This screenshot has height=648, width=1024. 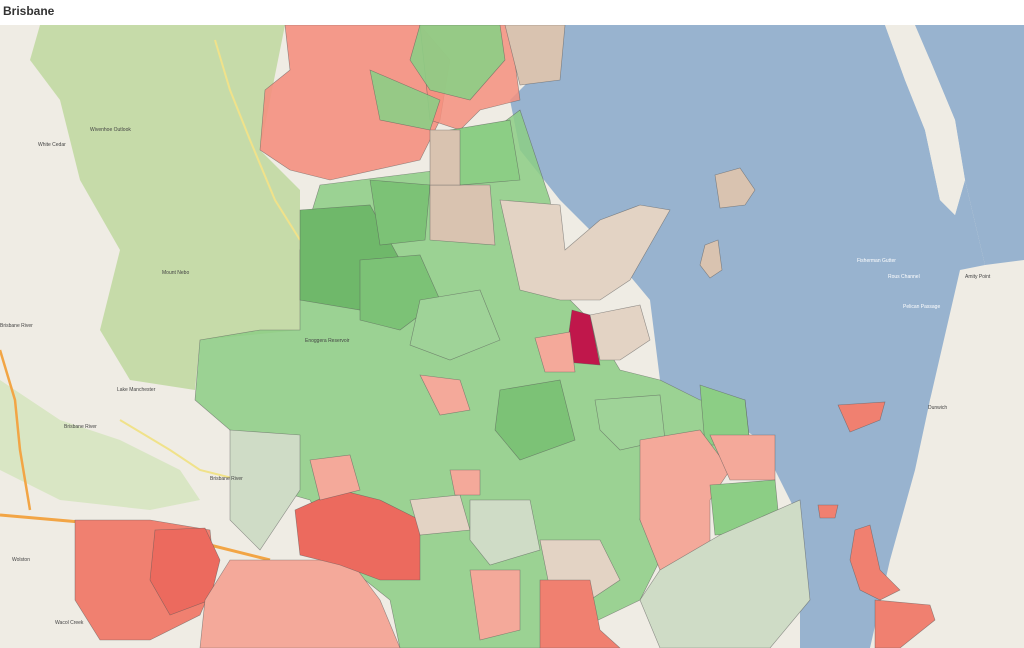 What do you see at coordinates (921, 307) in the screenshot?
I see `place-label: Pelican Passage` at bounding box center [921, 307].